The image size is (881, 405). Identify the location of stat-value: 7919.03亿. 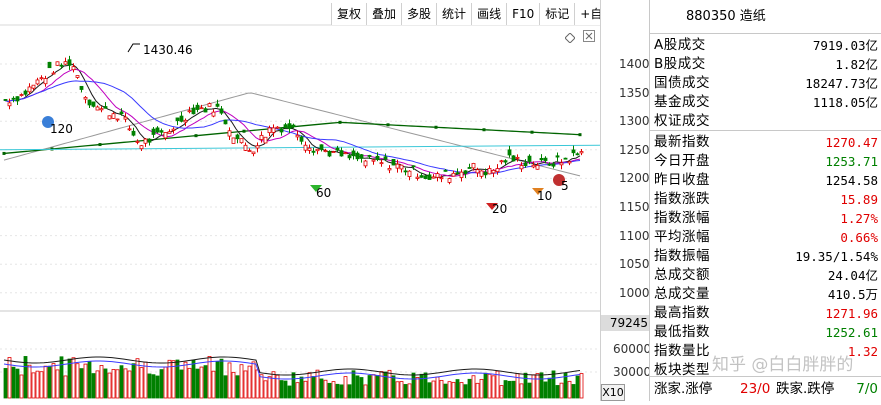
(845, 45).